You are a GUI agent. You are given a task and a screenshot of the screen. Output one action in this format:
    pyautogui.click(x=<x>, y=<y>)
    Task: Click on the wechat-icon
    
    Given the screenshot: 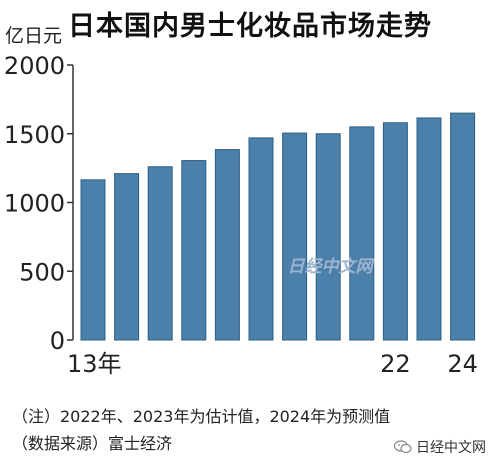 What is the action you would take?
    pyautogui.click(x=402, y=447)
    